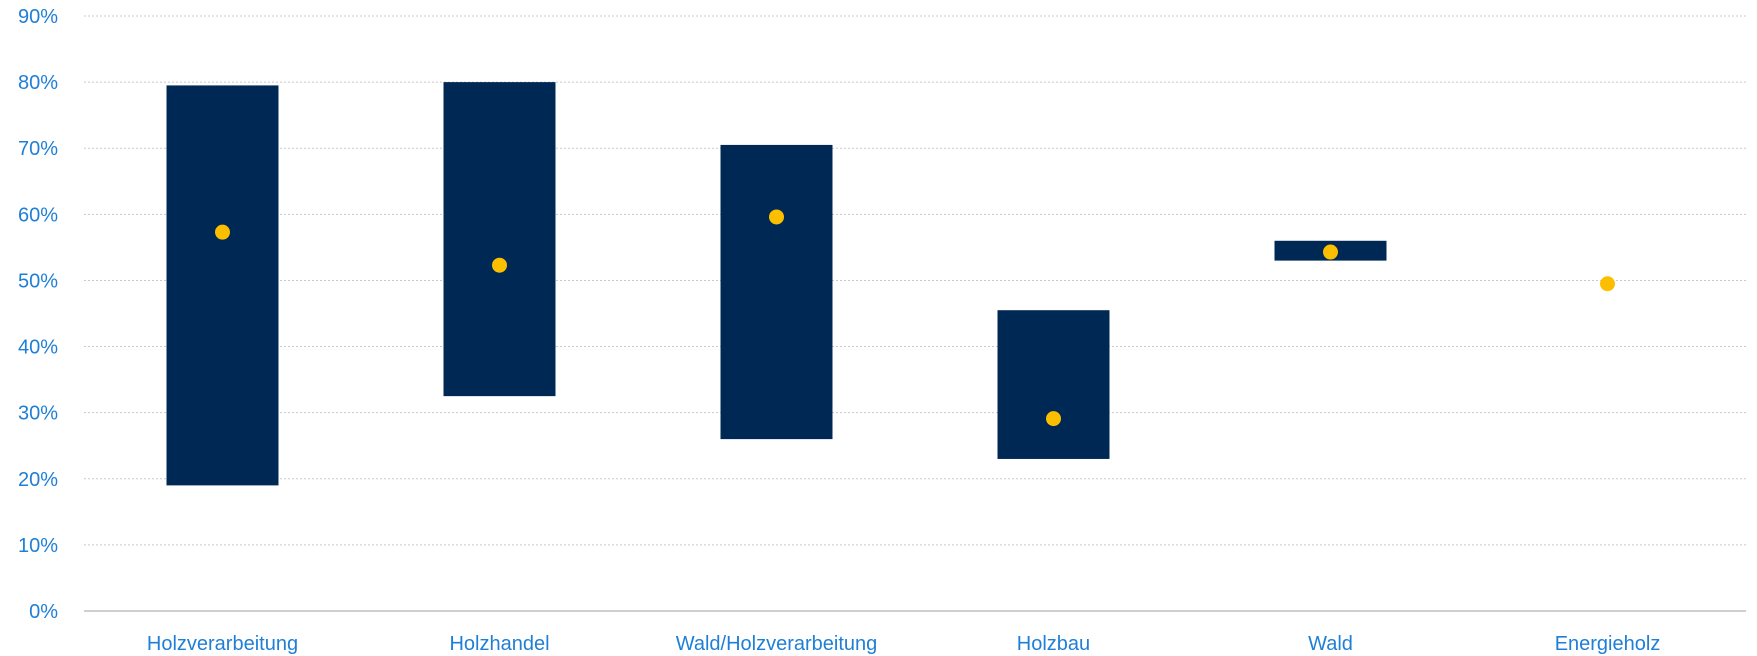  Describe the element at coordinates (1330, 644) in the screenshot. I see `x-category-label: Wald` at that location.